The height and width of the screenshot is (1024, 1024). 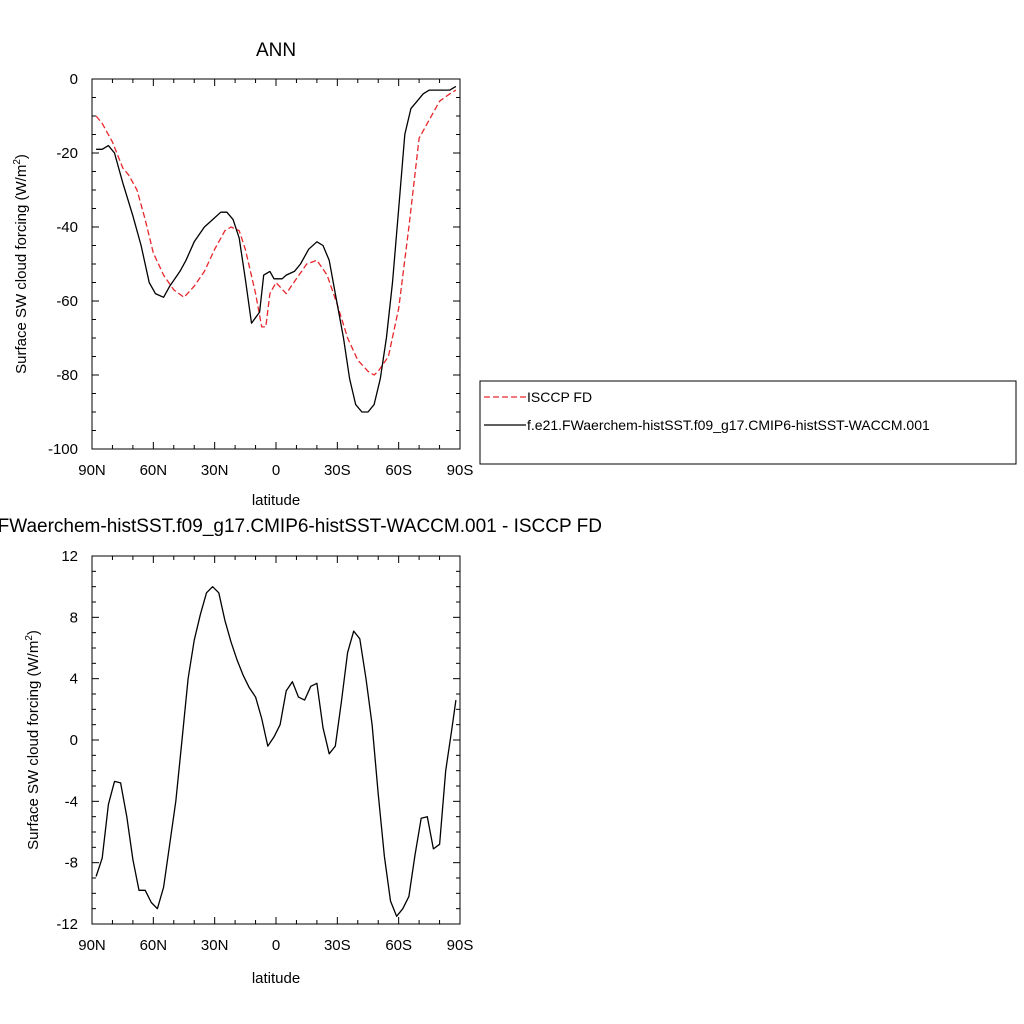 I want to click on y-tick-label: -80, so click(x=67, y=375).